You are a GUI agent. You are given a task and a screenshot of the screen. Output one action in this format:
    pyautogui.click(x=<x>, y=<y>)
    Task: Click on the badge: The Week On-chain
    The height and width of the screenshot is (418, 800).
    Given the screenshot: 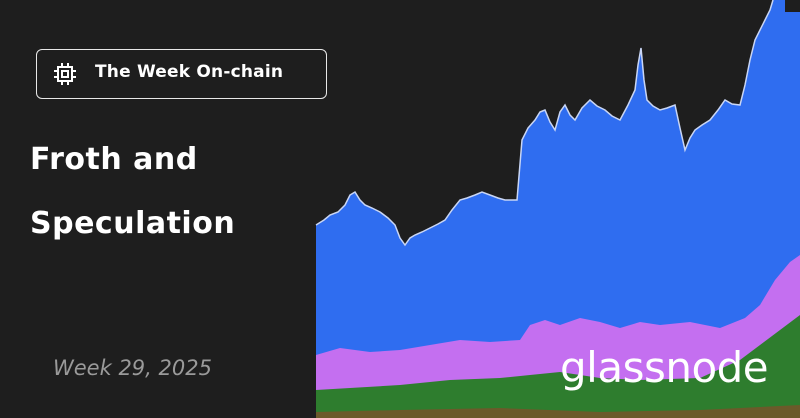 What is the action you would take?
    pyautogui.click(x=181, y=74)
    